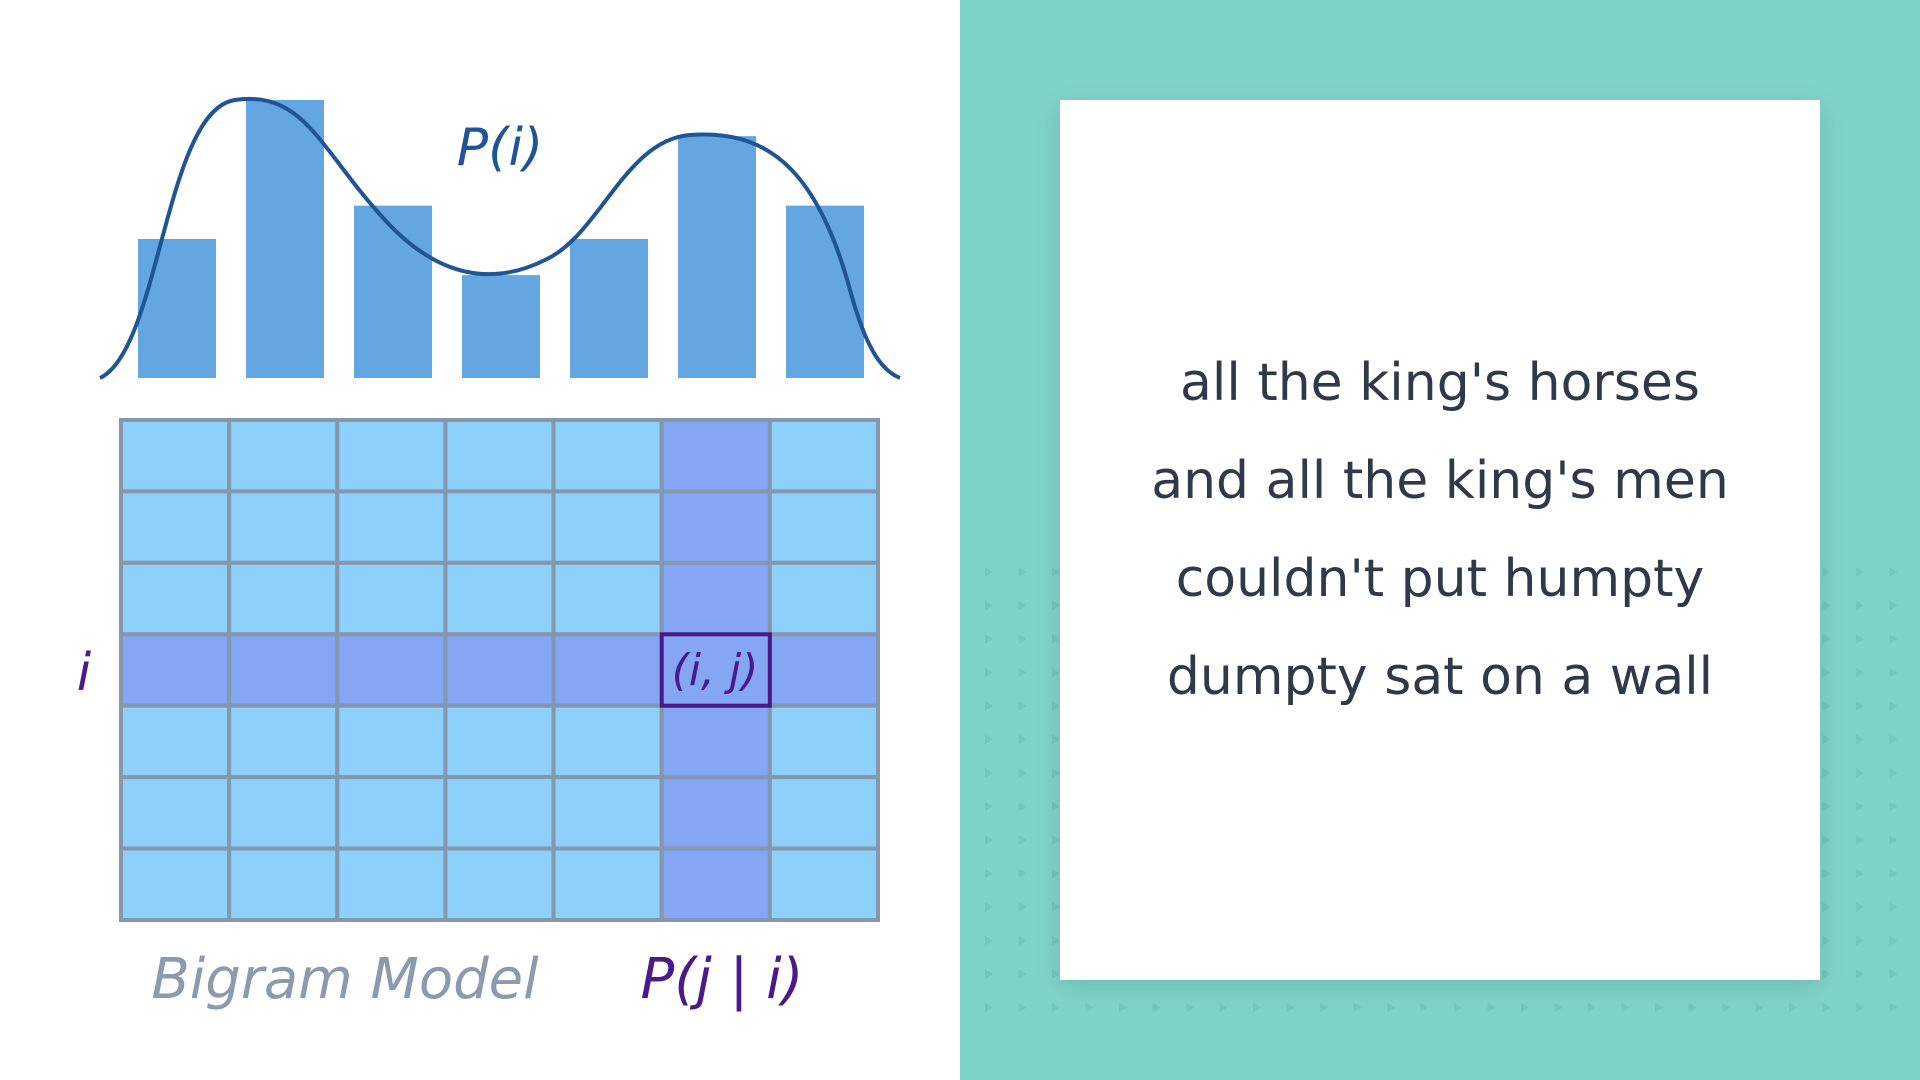 The image size is (1920, 1080). What do you see at coordinates (1440, 579) in the screenshot?
I see `quote-line-3: couldn't put humpty` at bounding box center [1440, 579].